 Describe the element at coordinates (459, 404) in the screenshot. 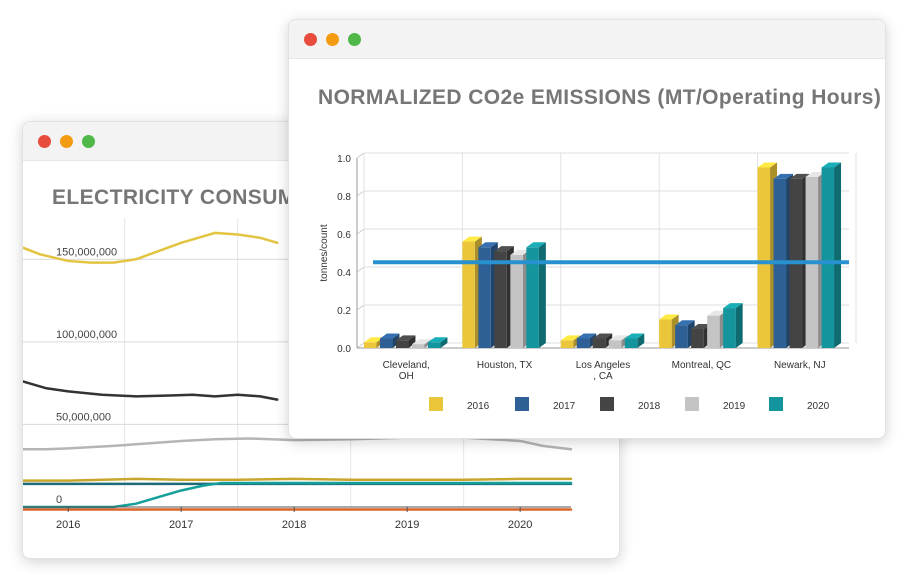

I see `legend-item: 2016` at that location.